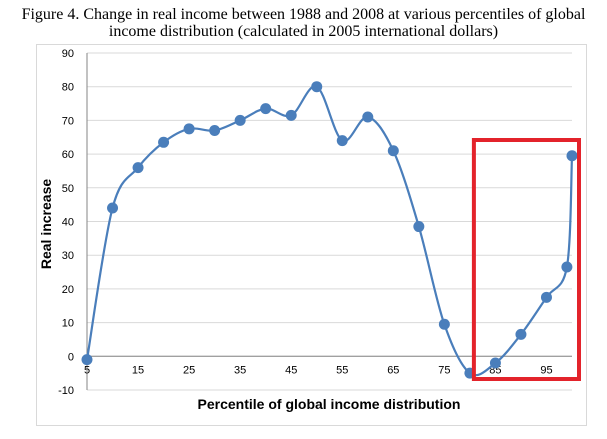 The width and height of the screenshot is (607, 439). Describe the element at coordinates (68, 155) in the screenshot. I see `y-tick-label: 60` at that location.